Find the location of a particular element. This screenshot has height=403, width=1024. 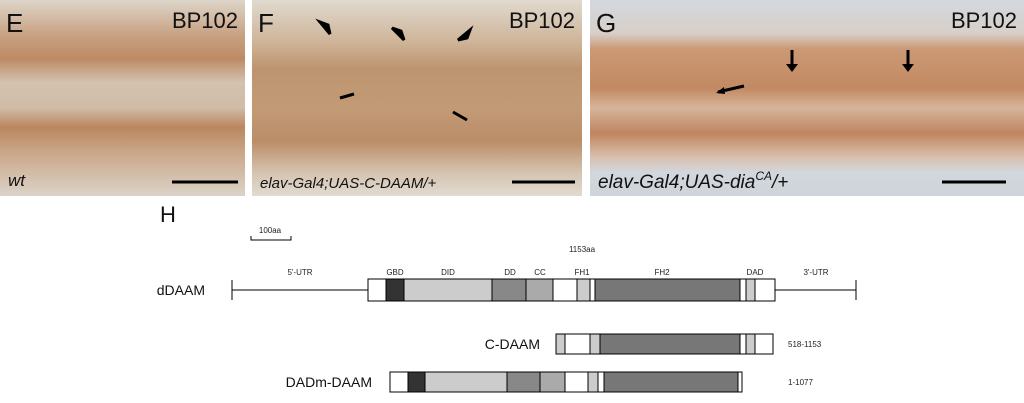

domain-label: CC is located at coordinates (540, 272).